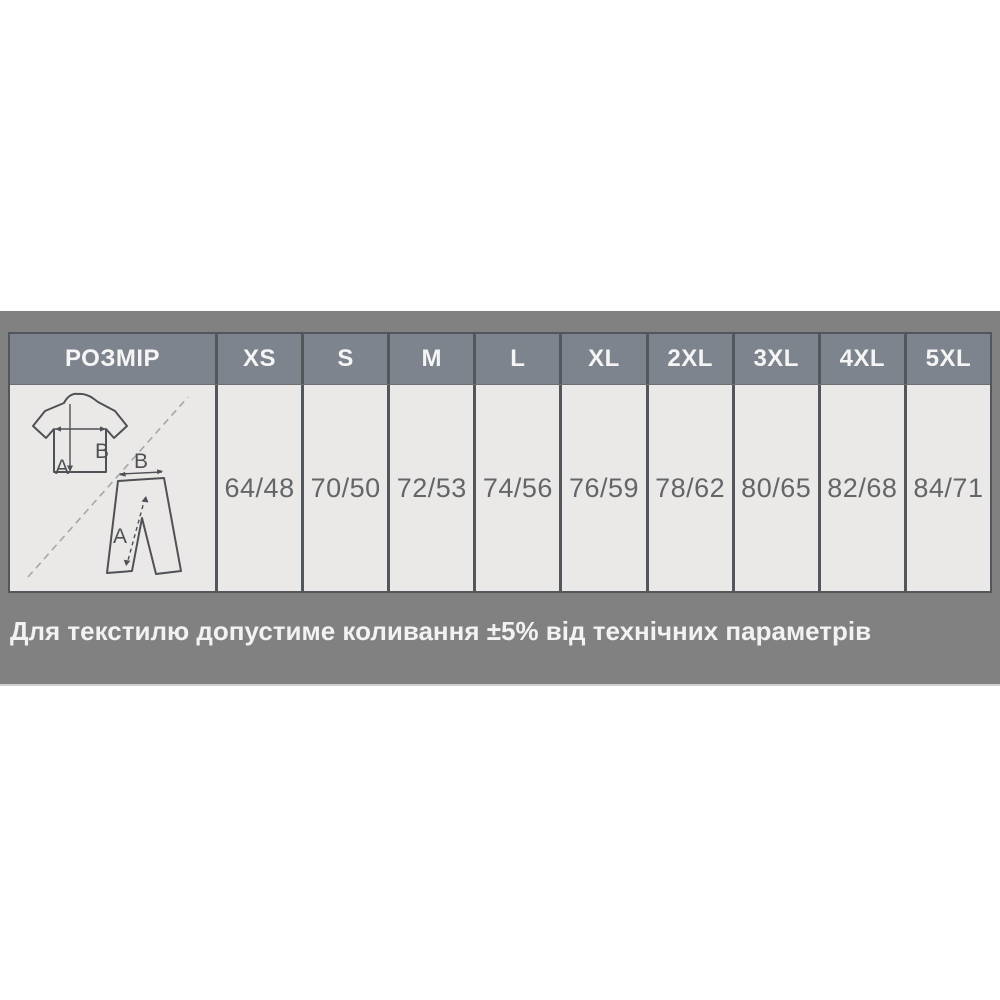 The height and width of the screenshot is (1000, 1000). Describe the element at coordinates (860, 359) in the screenshot. I see `header-cell-4xl: 4XL` at that location.